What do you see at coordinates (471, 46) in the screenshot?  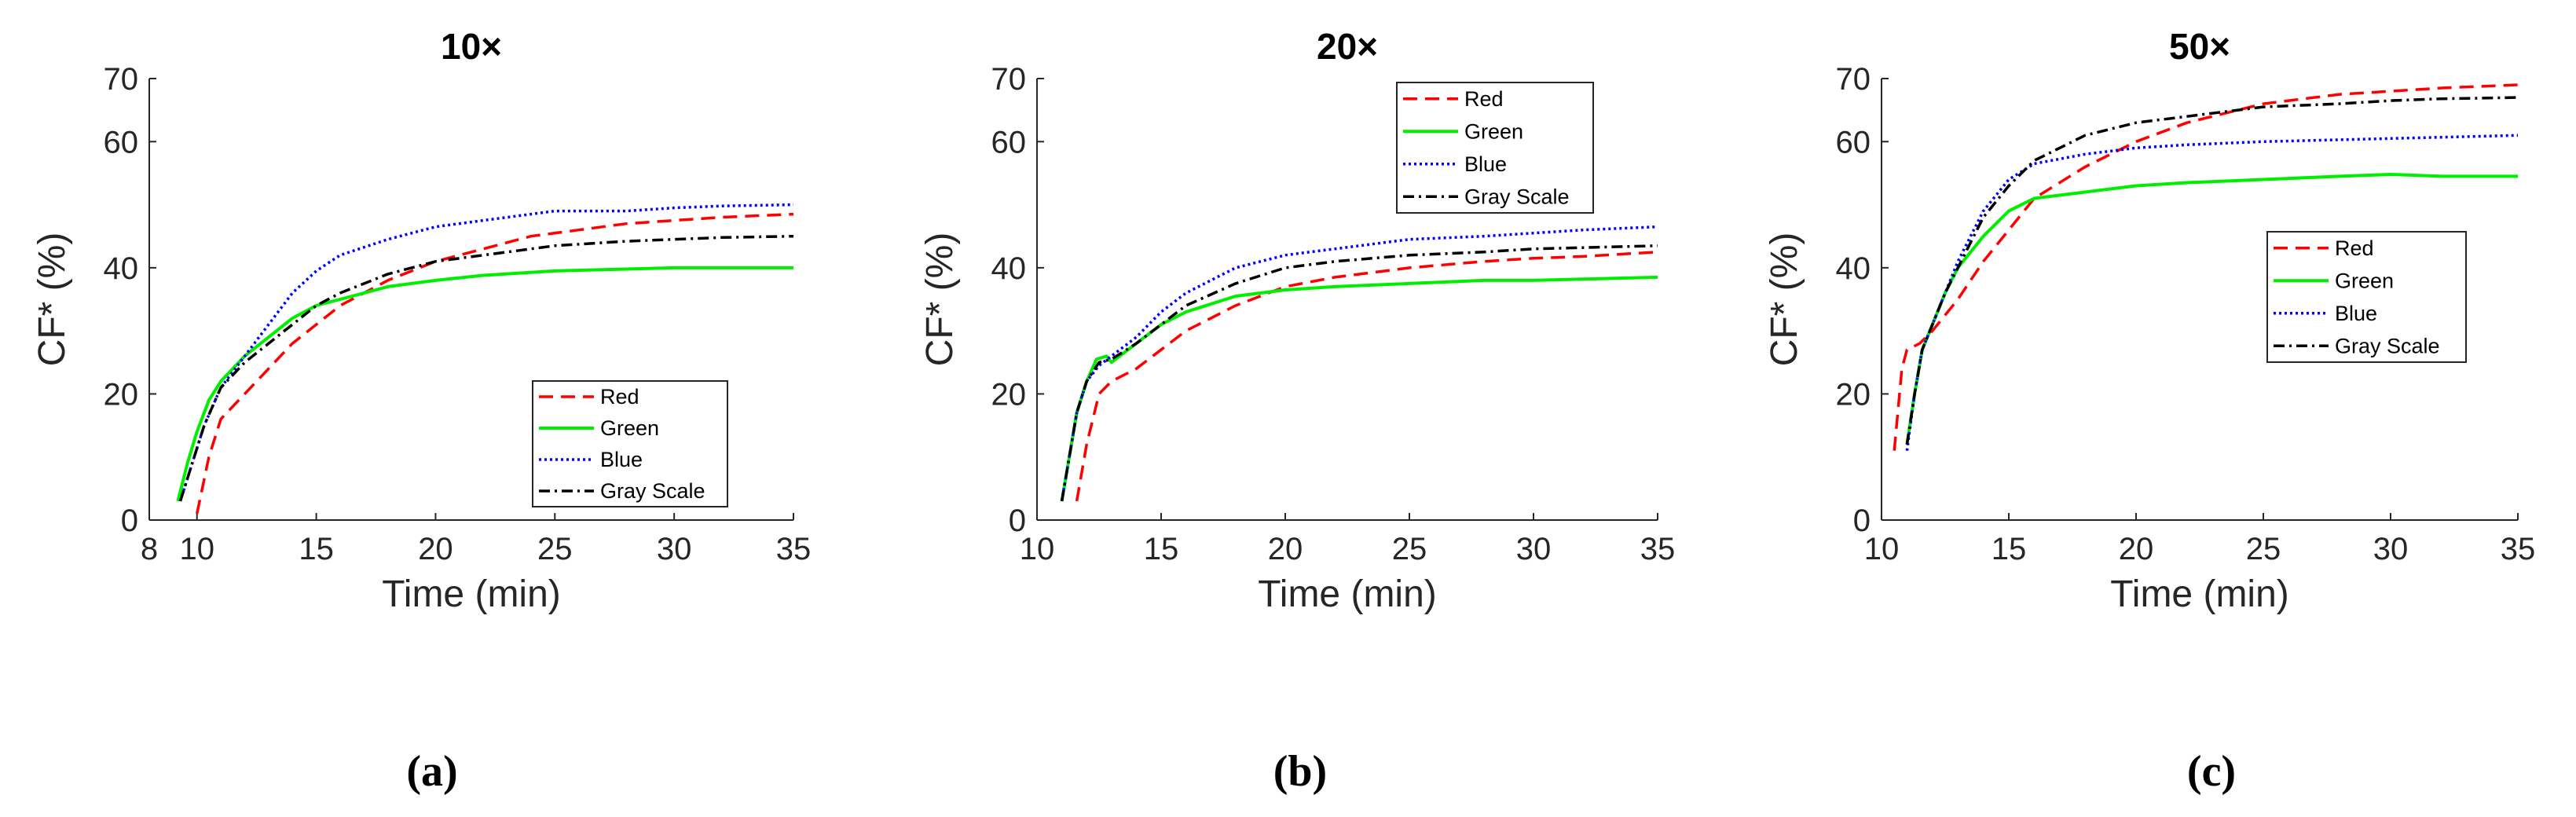 I see `chart-title: 10×` at bounding box center [471, 46].